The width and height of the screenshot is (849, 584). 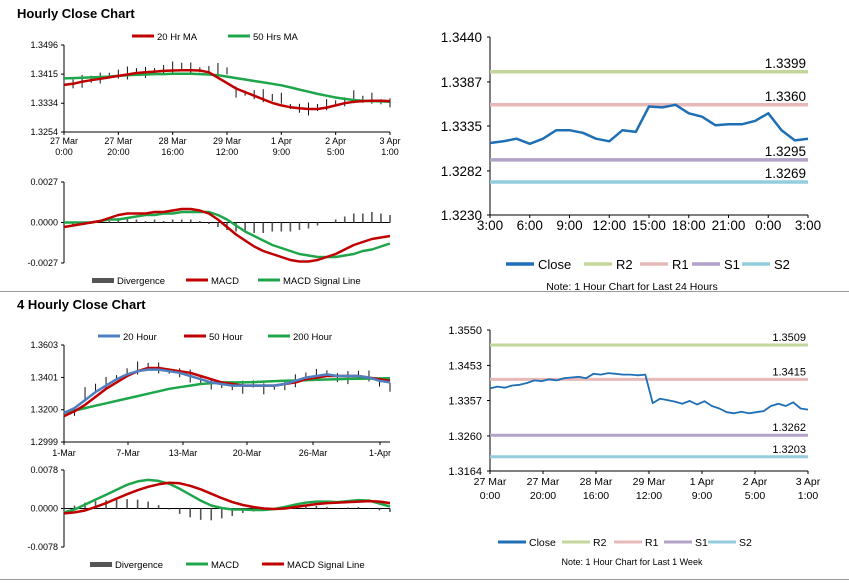 I want to click on legend-4h-s1-label: S1, so click(x=701, y=543).